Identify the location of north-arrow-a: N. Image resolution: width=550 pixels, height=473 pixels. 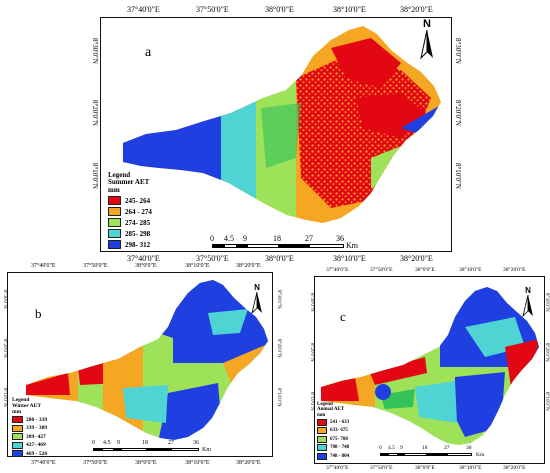
(427, 41).